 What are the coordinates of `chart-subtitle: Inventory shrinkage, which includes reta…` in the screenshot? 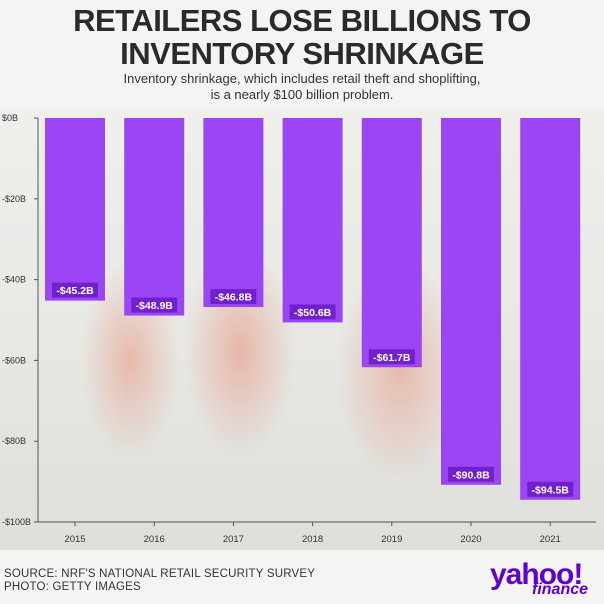 It's located at (302, 87).